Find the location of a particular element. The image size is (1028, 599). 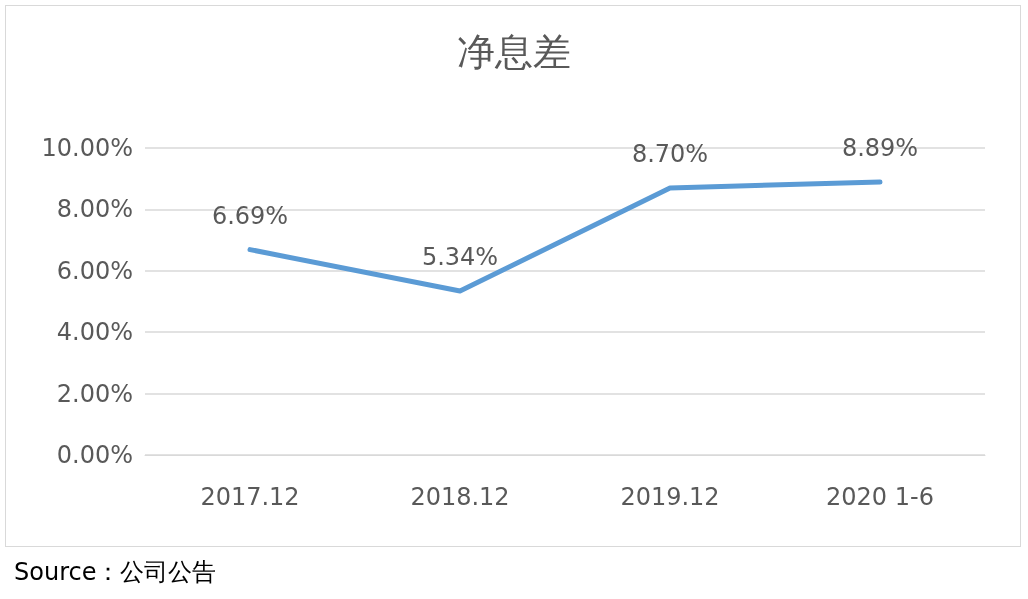

y-tick-label: 0.00% is located at coordinates (94, 455).